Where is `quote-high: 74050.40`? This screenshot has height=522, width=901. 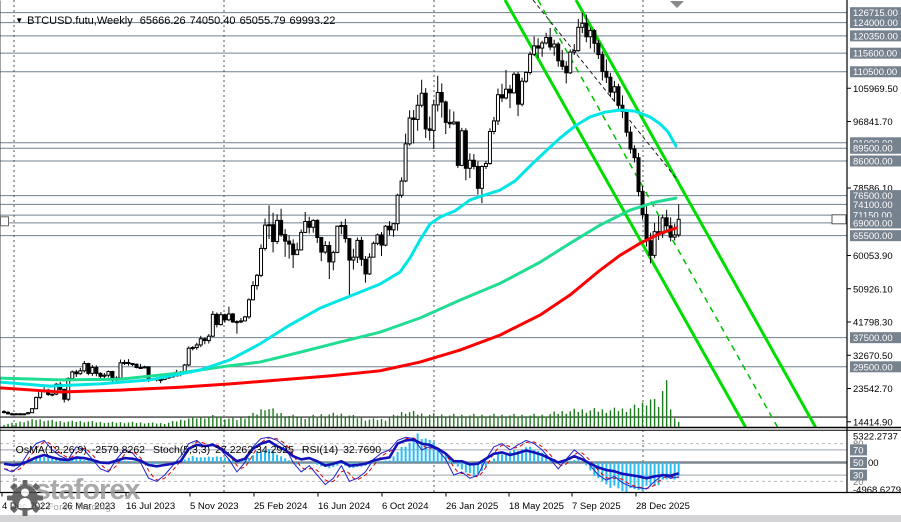 quote-high: 74050.40 is located at coordinates (212, 21).